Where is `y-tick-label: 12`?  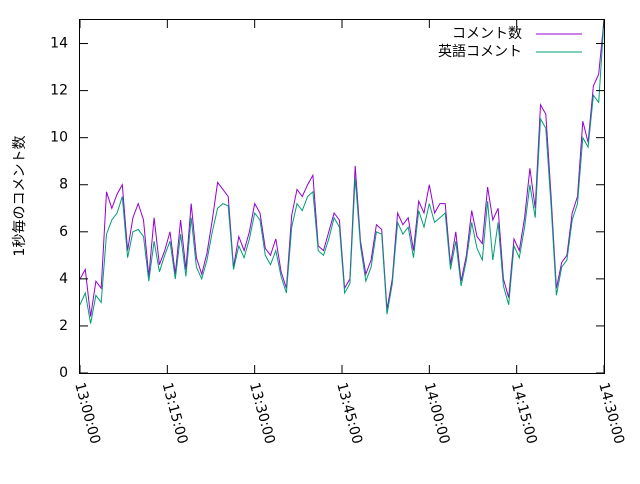
y-tick-label: 12 is located at coordinates (59, 91).